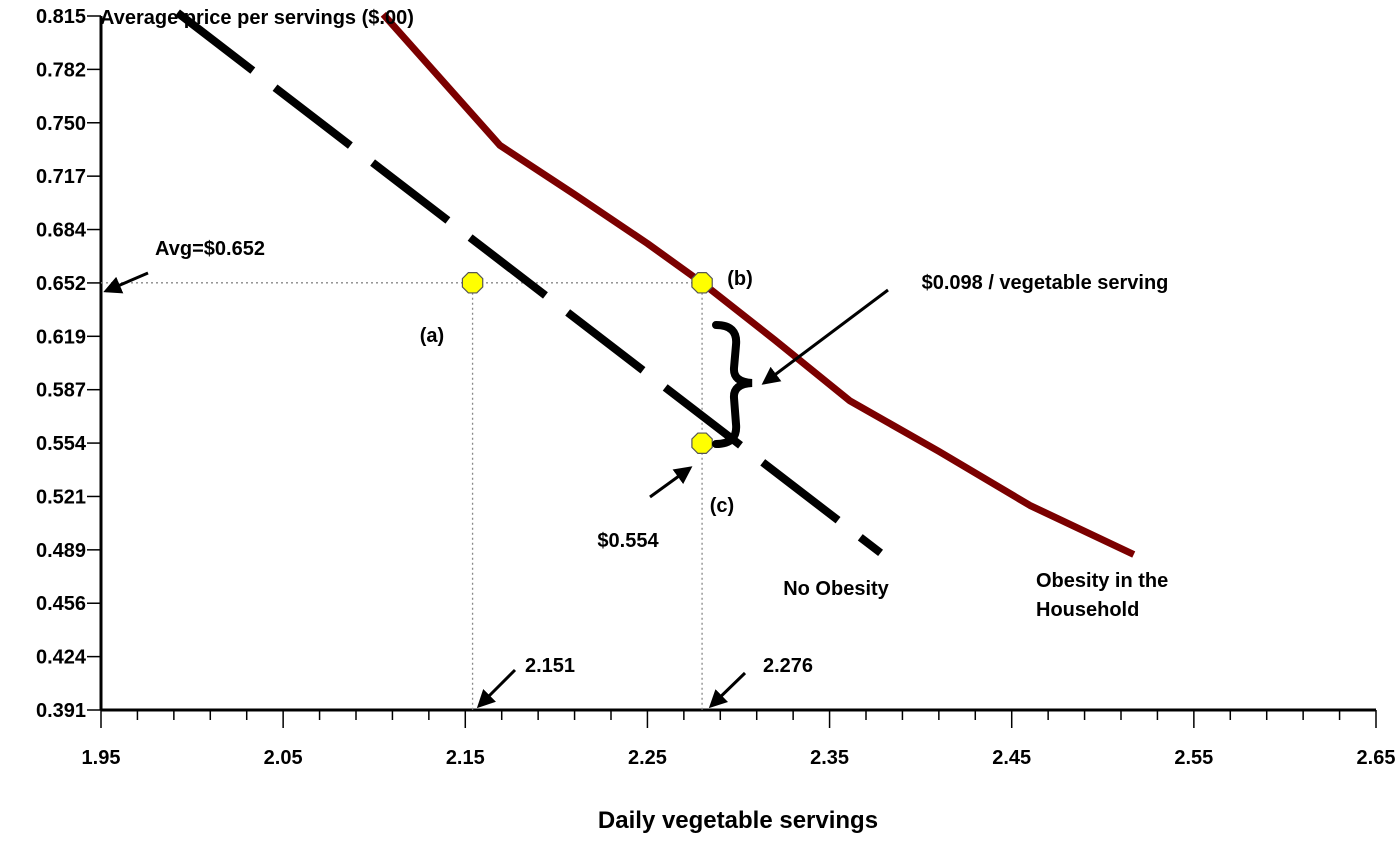 The width and height of the screenshot is (1400, 843). What do you see at coordinates (472, 283) in the screenshot?
I see `data-point-a` at bounding box center [472, 283].